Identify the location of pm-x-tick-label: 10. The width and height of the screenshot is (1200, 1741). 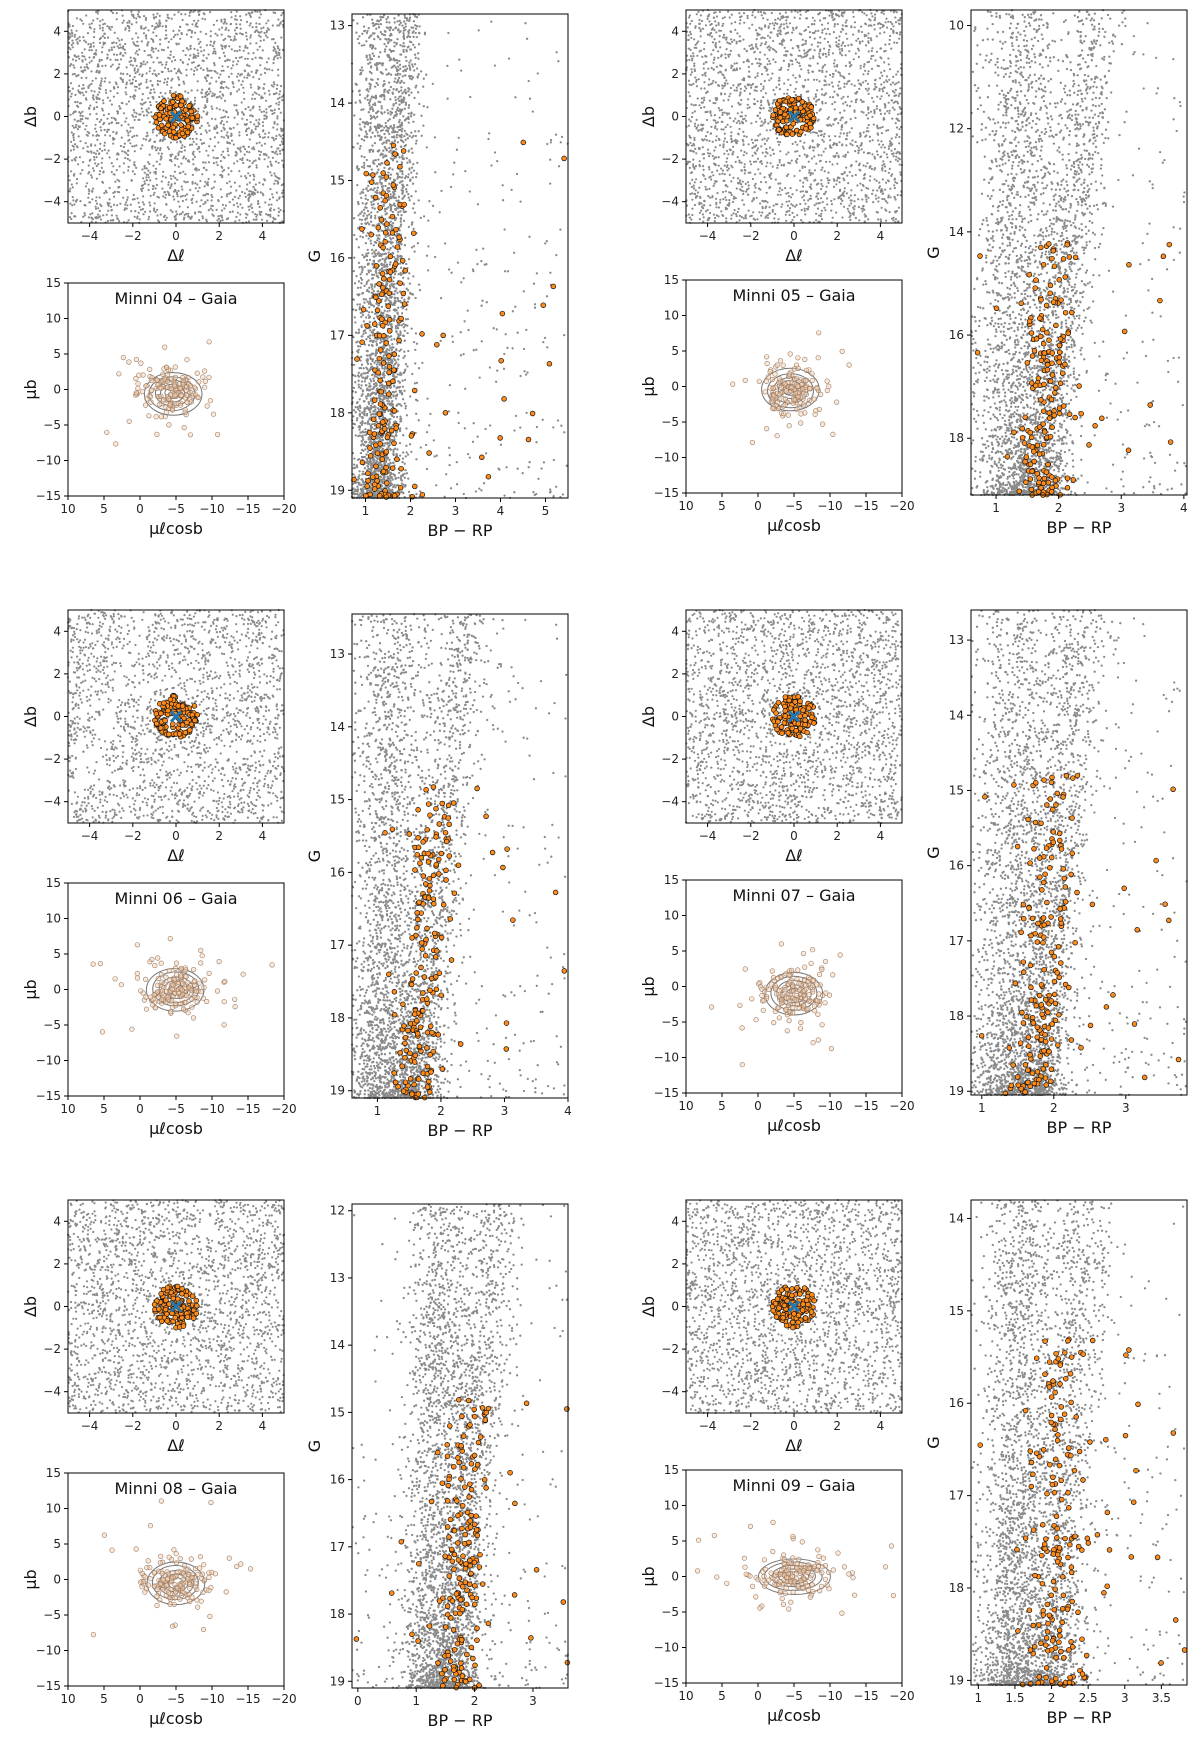
(67, 509).